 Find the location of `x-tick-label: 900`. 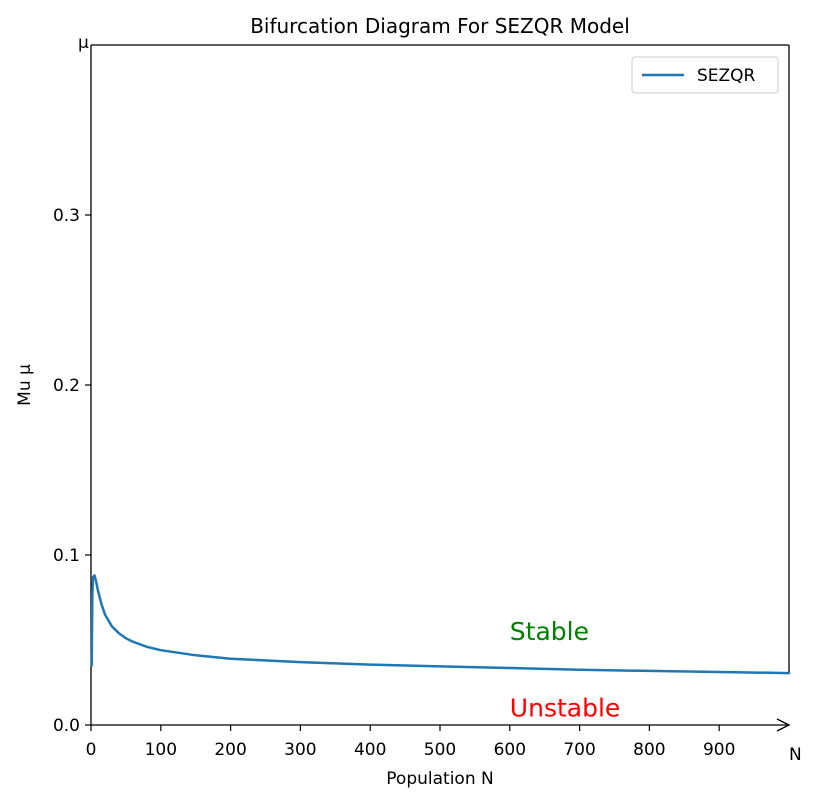

x-tick-label: 900 is located at coordinates (719, 750).